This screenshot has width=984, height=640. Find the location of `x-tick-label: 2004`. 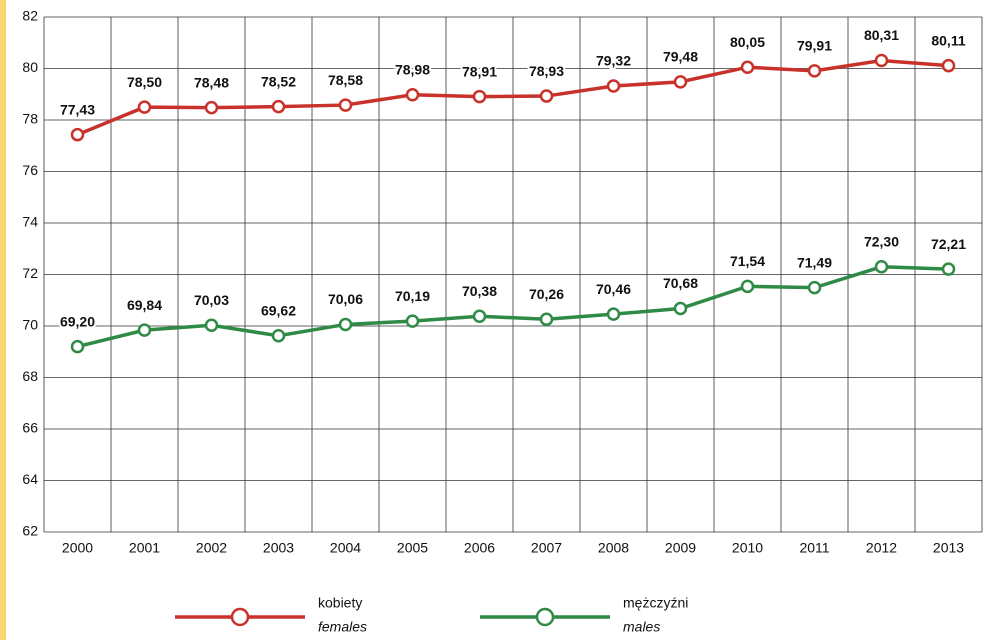

x-tick-label: 2004 is located at coordinates (345, 548).